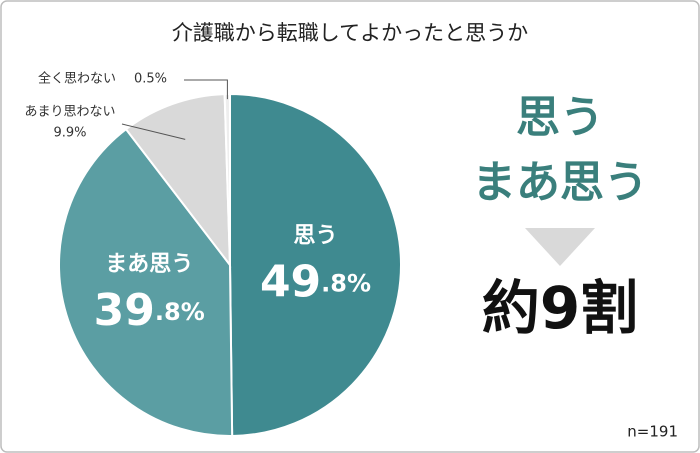 The image size is (700, 453). What do you see at coordinates (149, 264) in the screenshot?
I see `slice-label: まあ思う` at bounding box center [149, 264].